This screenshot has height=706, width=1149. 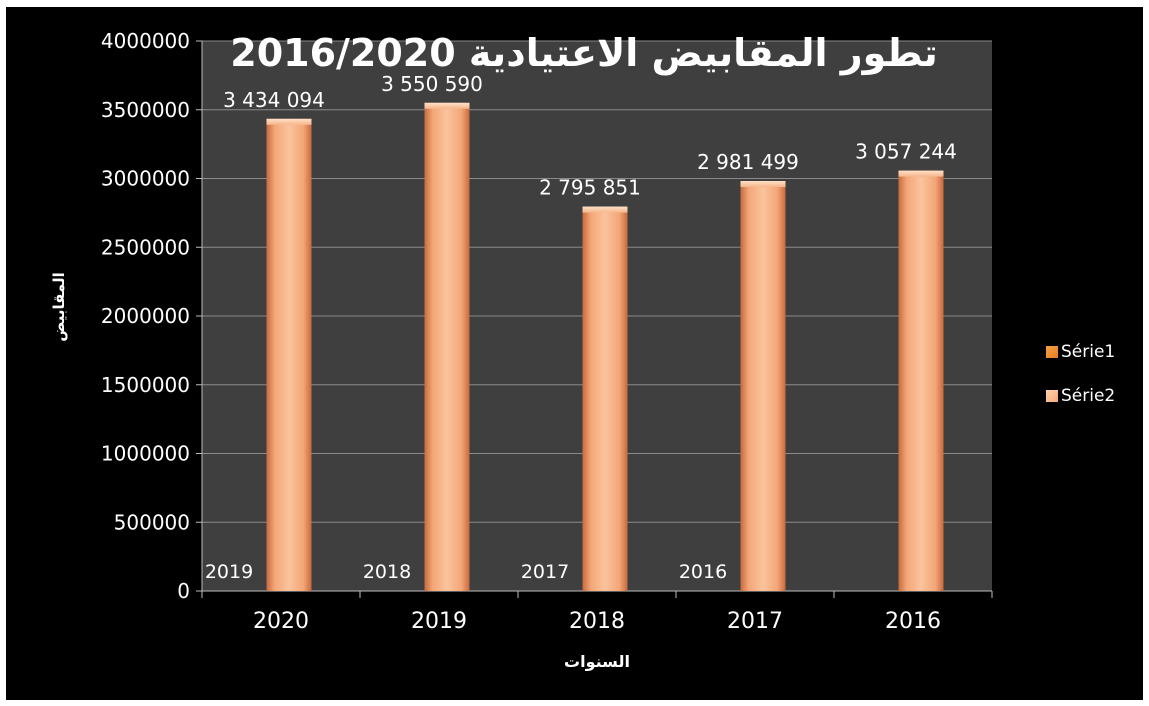 I want to click on data-label-serie1: 2019, so click(x=229, y=572).